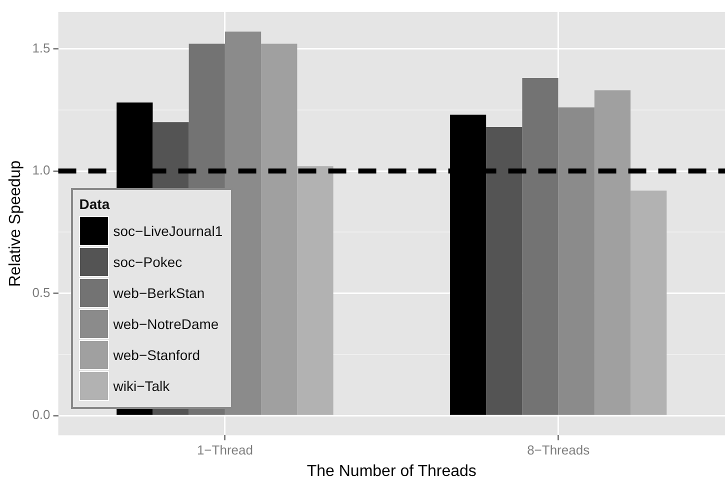  What do you see at coordinates (391, 471) in the screenshot?
I see `x-axis-title: The Number of Threads` at bounding box center [391, 471].